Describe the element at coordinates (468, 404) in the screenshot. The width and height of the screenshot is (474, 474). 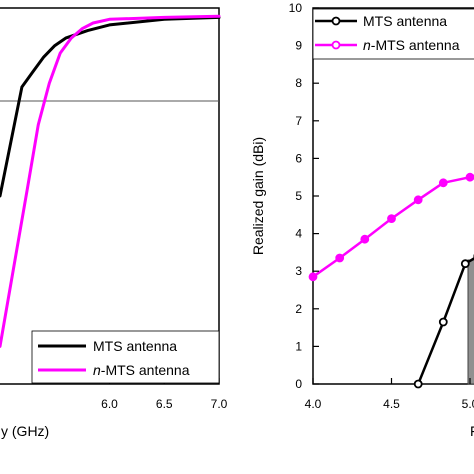
I see `right-x-tick-label: 5.0` at that location.